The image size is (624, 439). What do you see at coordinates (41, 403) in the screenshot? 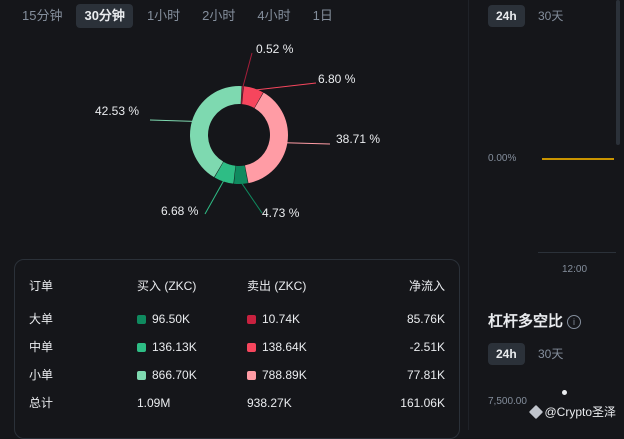
I see `total-label: 总计` at bounding box center [41, 403].